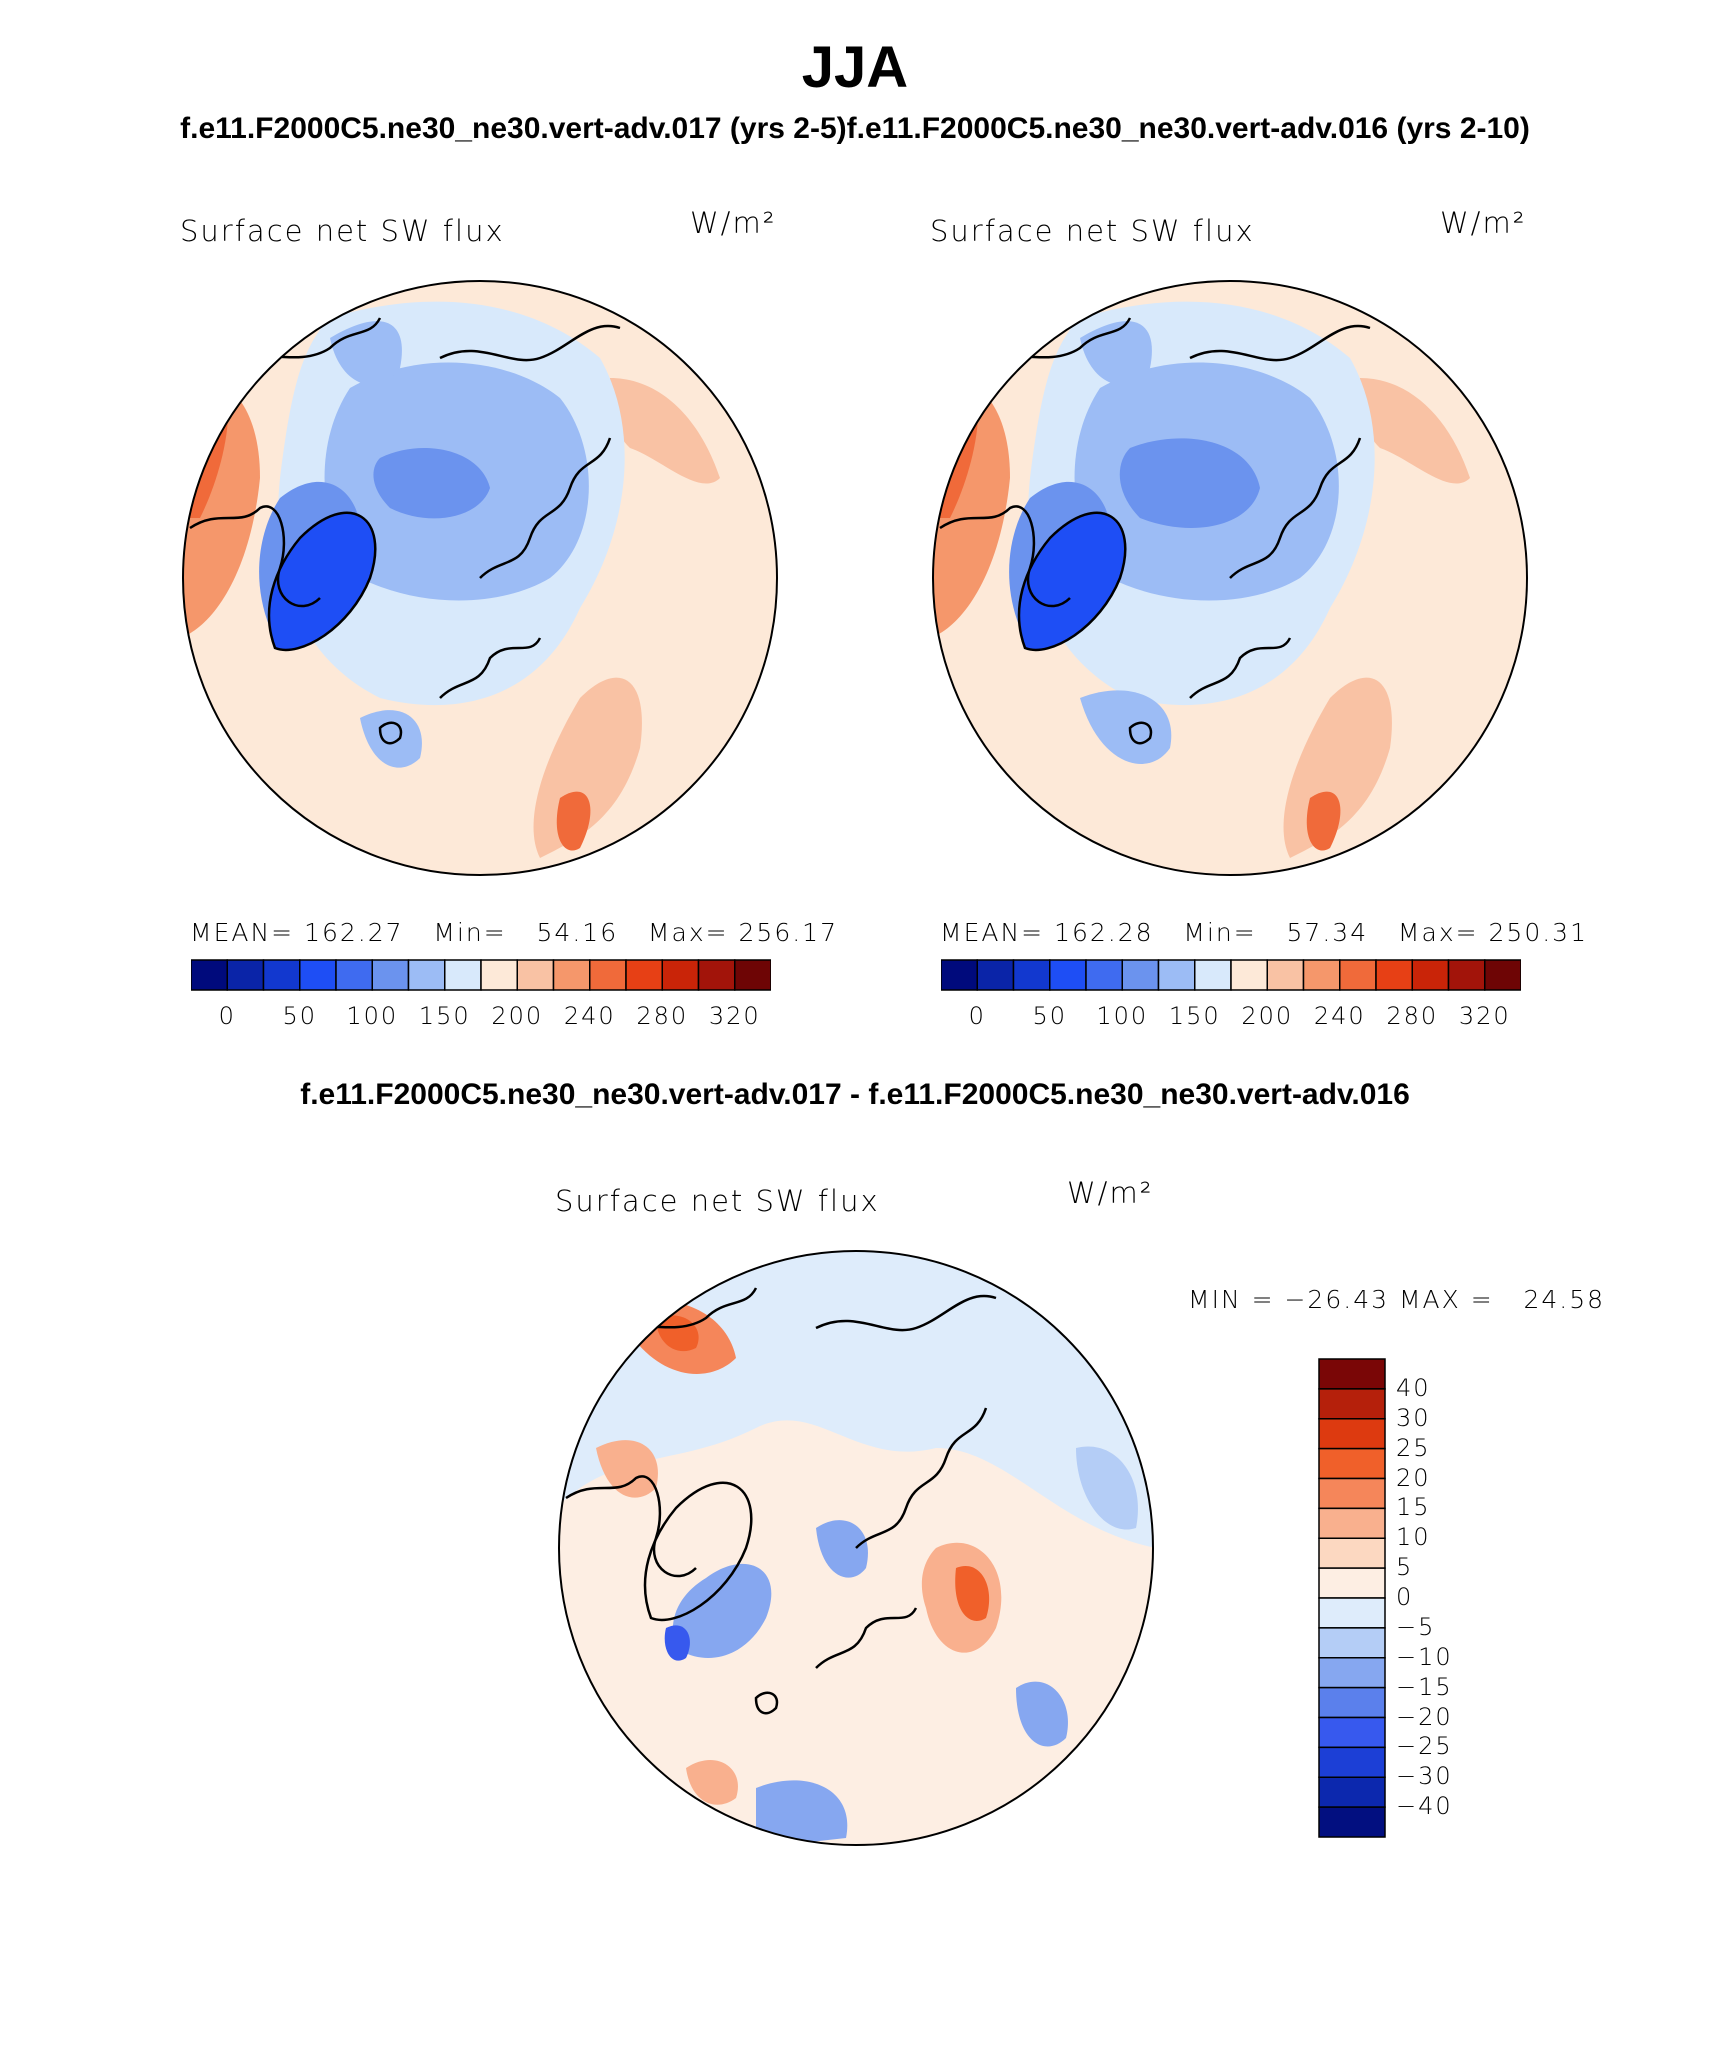  Describe the element at coordinates (1050, 1016) in the screenshot. I see `panel2-colorbar-tick-label: 50` at that location.